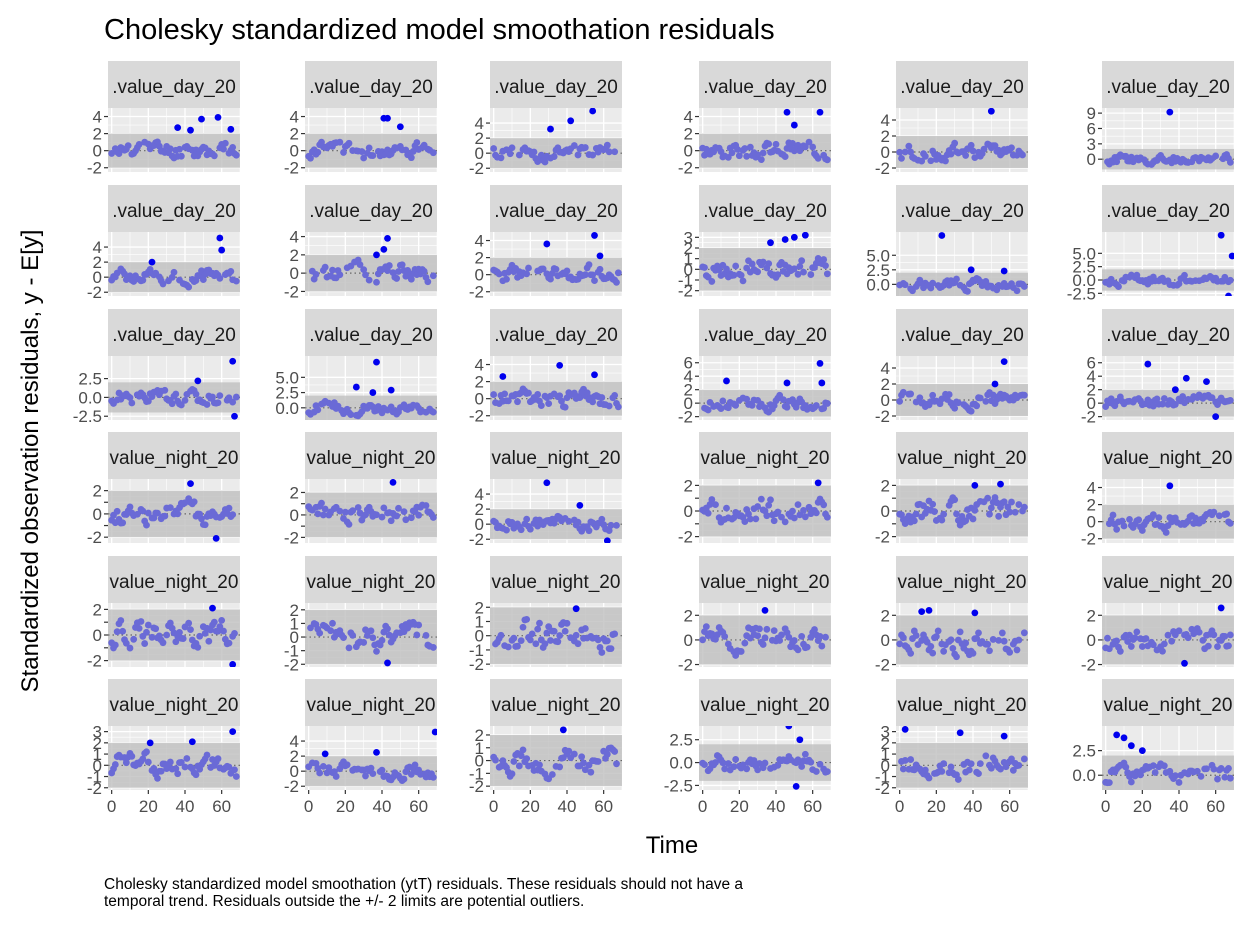 Image resolution: width=1256 pixels, height=952 pixels. What do you see at coordinates (90, 397) in the screenshot?
I see `y-tick-label: 0.0` at bounding box center [90, 397].